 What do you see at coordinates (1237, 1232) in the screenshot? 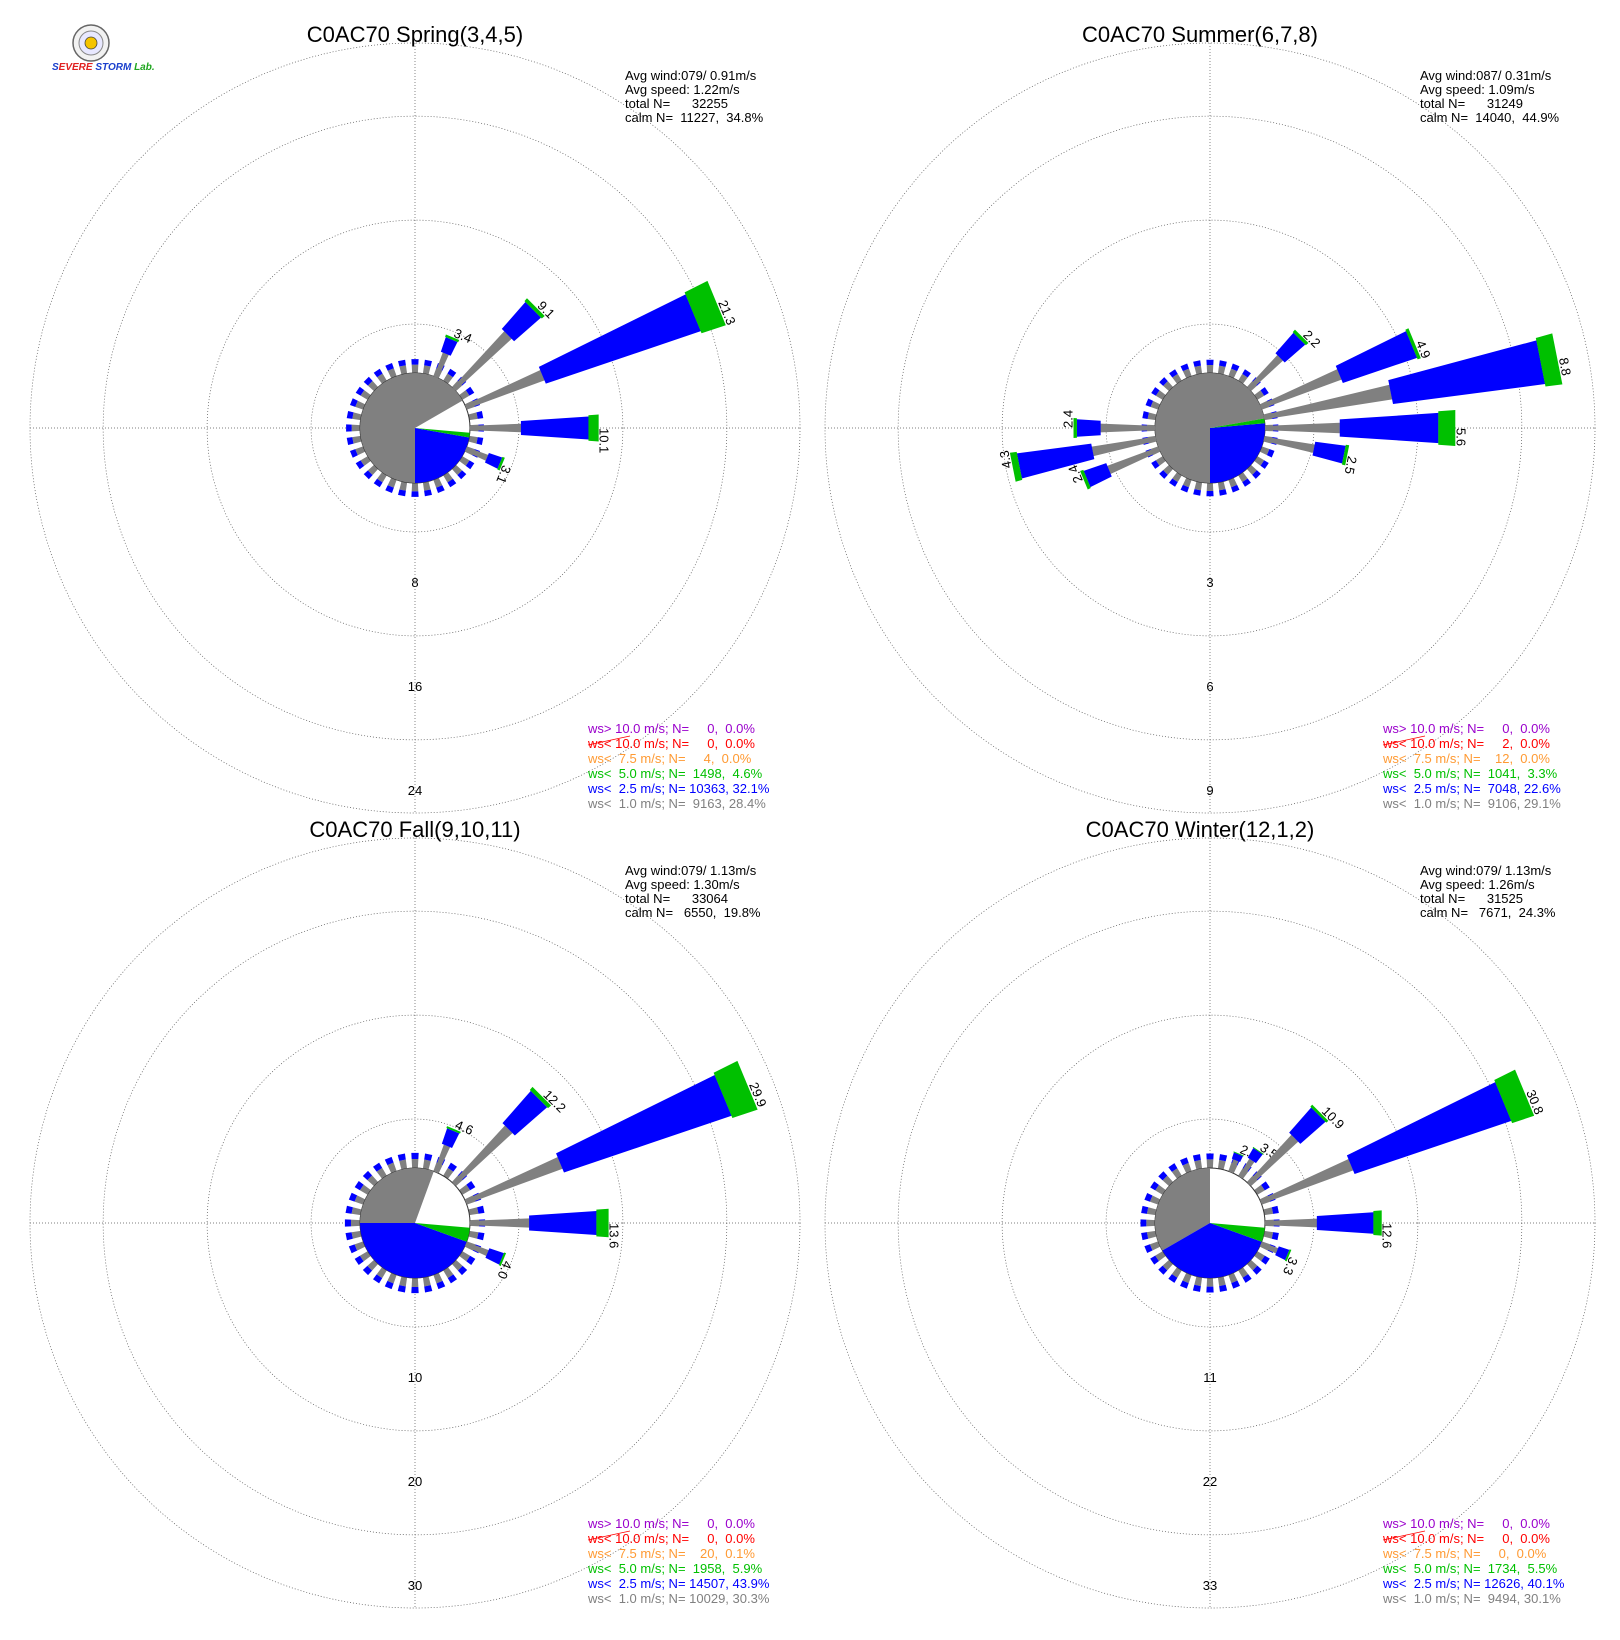
I see `calm-sector-green` at bounding box center [1237, 1232].